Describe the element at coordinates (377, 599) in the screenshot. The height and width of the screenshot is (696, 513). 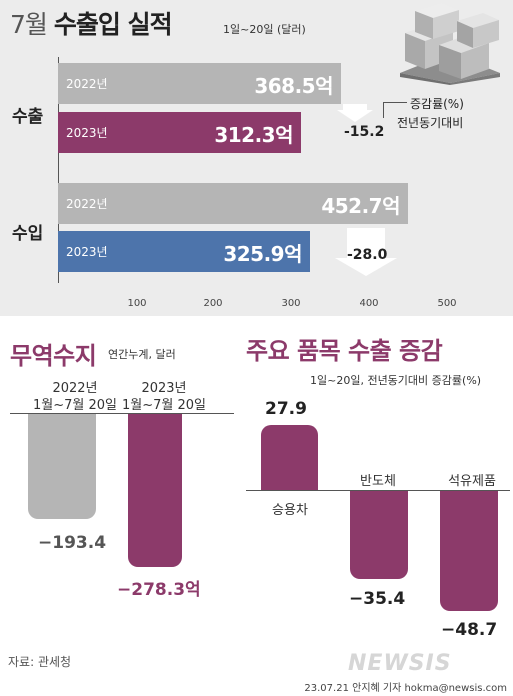
I see `chip-value: −35.4` at that location.